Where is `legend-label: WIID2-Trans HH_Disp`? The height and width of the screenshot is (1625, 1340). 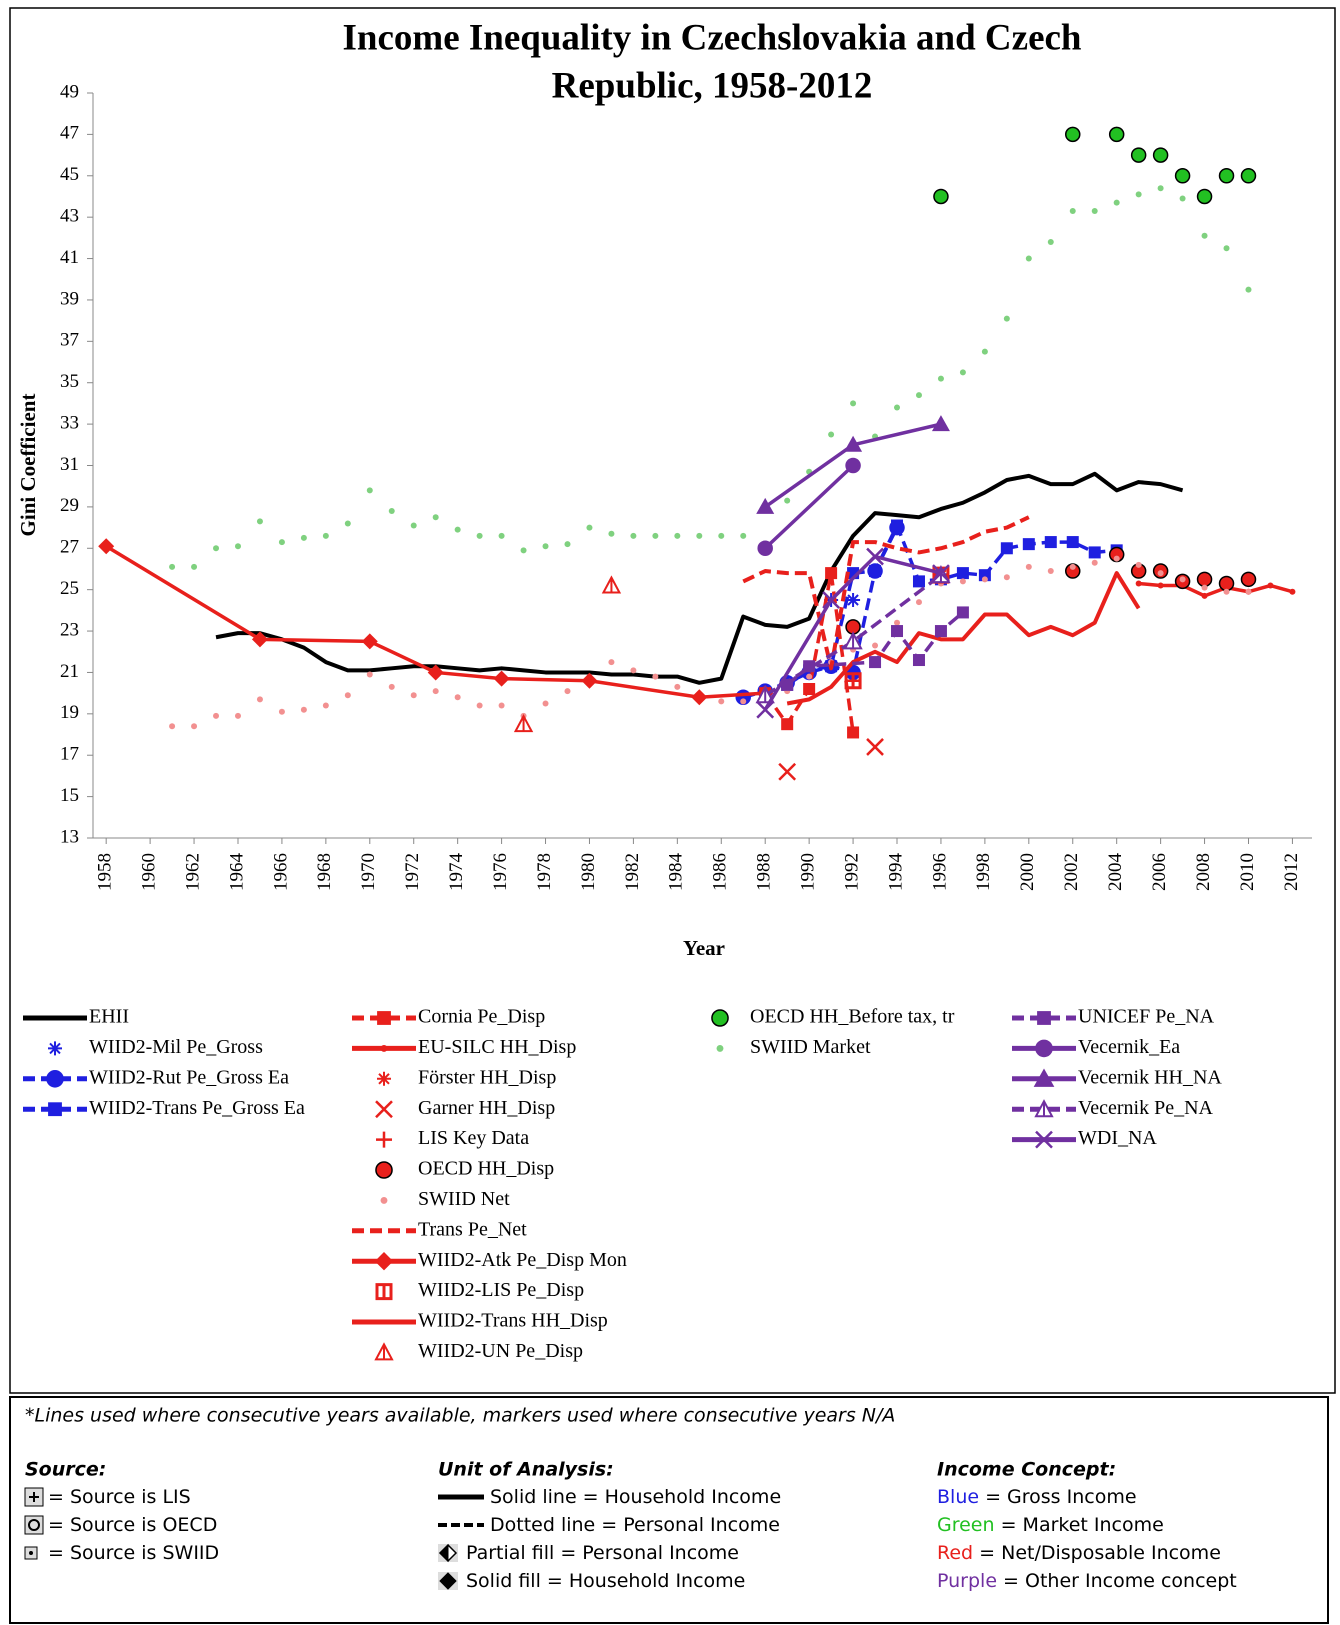
legend-label: WIID2-Trans HH_Disp is located at coordinates (513, 1321).